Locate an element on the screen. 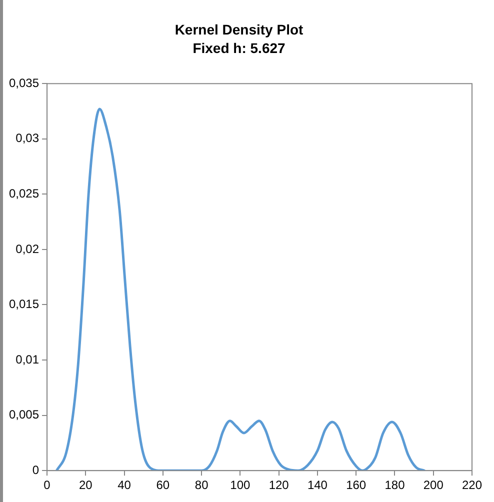  x-tick-label: 100 is located at coordinates (240, 485).